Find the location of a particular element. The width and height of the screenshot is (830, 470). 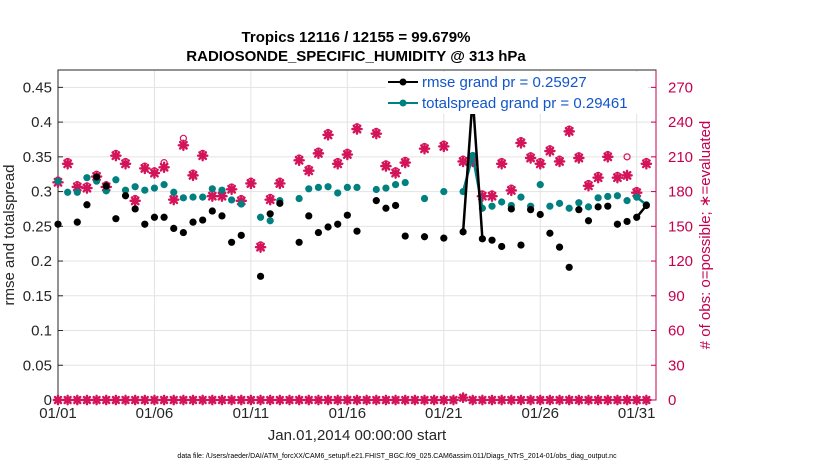

x-tick-label: 01/31 is located at coordinates (637, 413).